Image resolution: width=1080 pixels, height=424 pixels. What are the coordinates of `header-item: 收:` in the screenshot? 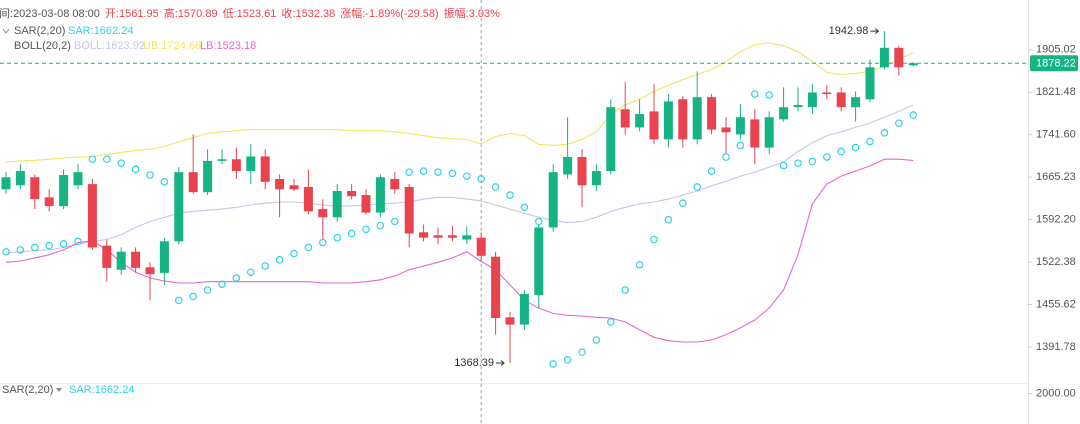 It's located at (288, 13).